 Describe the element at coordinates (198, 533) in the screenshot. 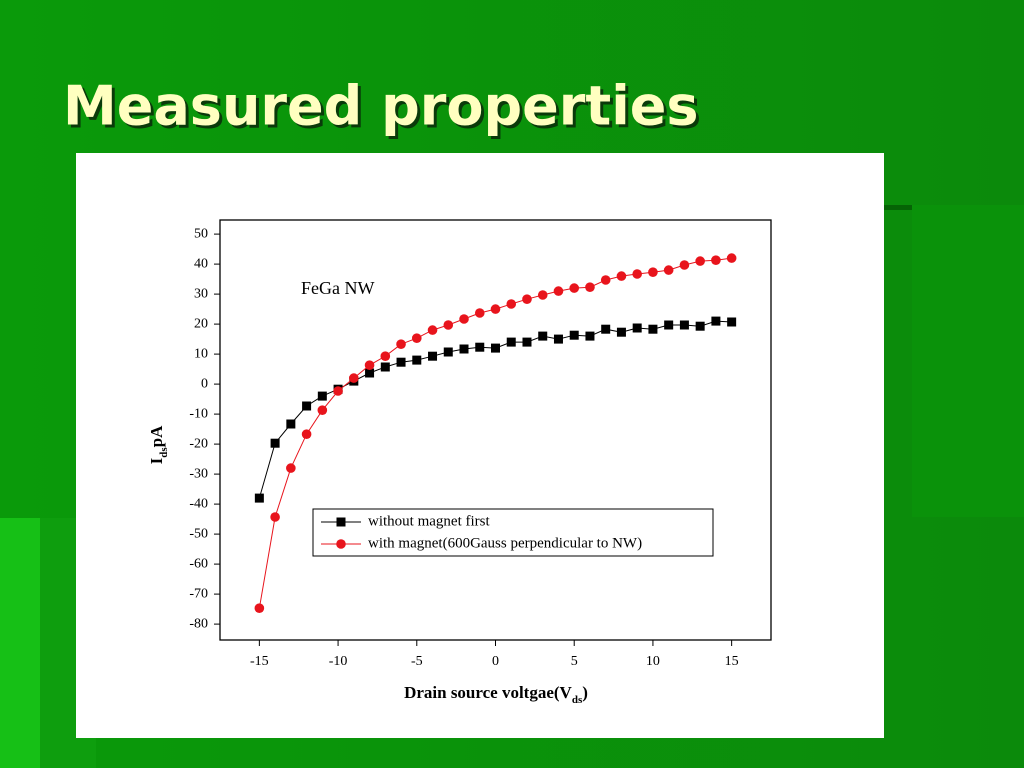

I see `y-tick-label: -50` at that location.